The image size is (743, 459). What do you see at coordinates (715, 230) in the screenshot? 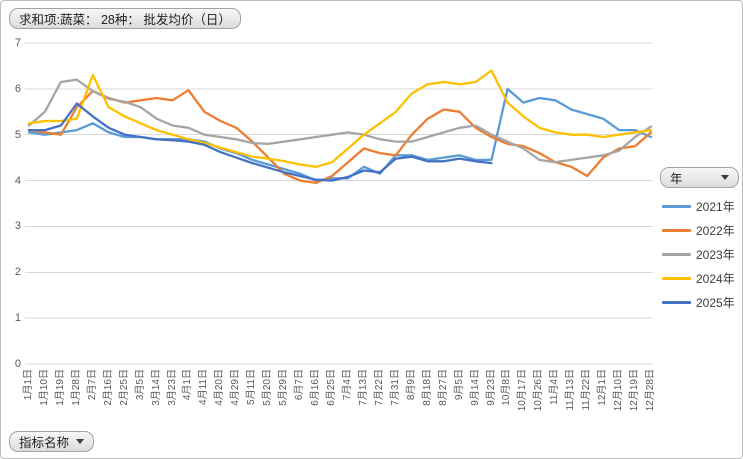
I see `legend-entry-label: 2022年` at bounding box center [715, 230].